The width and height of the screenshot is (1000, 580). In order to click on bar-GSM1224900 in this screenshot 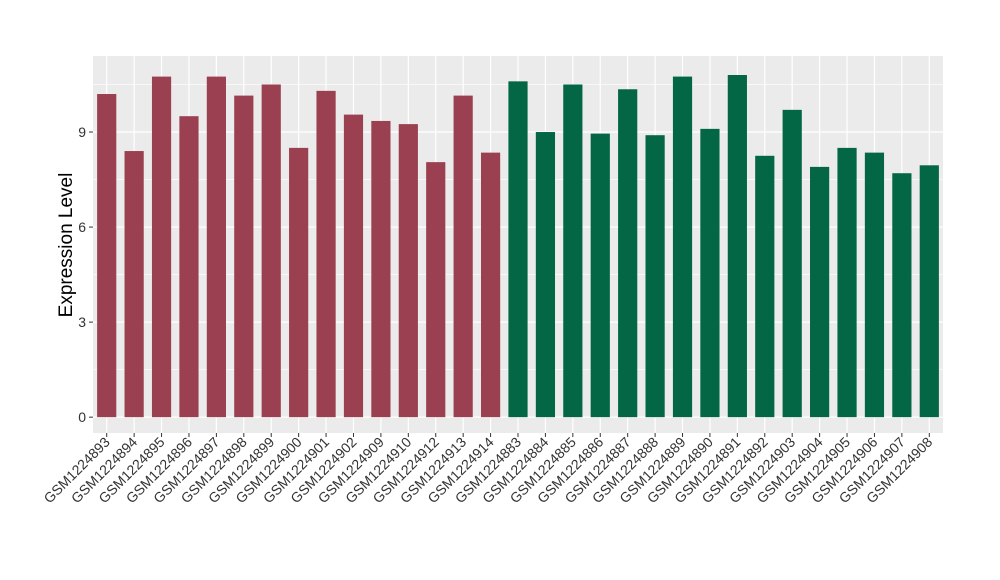, I will do `click(299, 282)`.